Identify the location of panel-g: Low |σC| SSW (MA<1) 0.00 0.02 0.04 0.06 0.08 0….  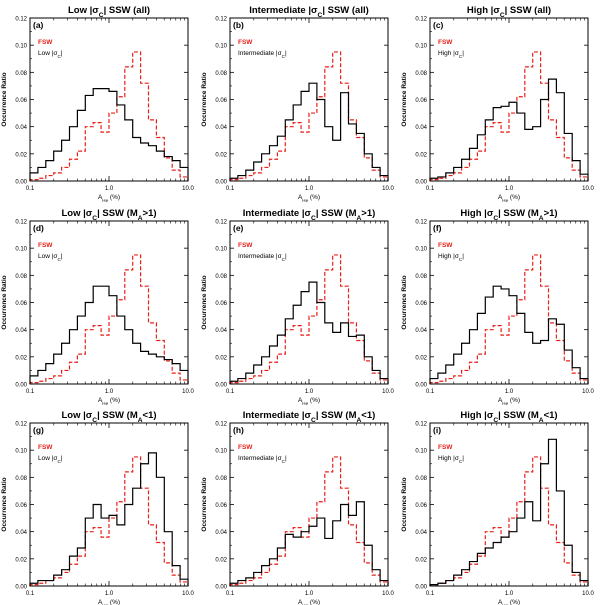
(97, 507).